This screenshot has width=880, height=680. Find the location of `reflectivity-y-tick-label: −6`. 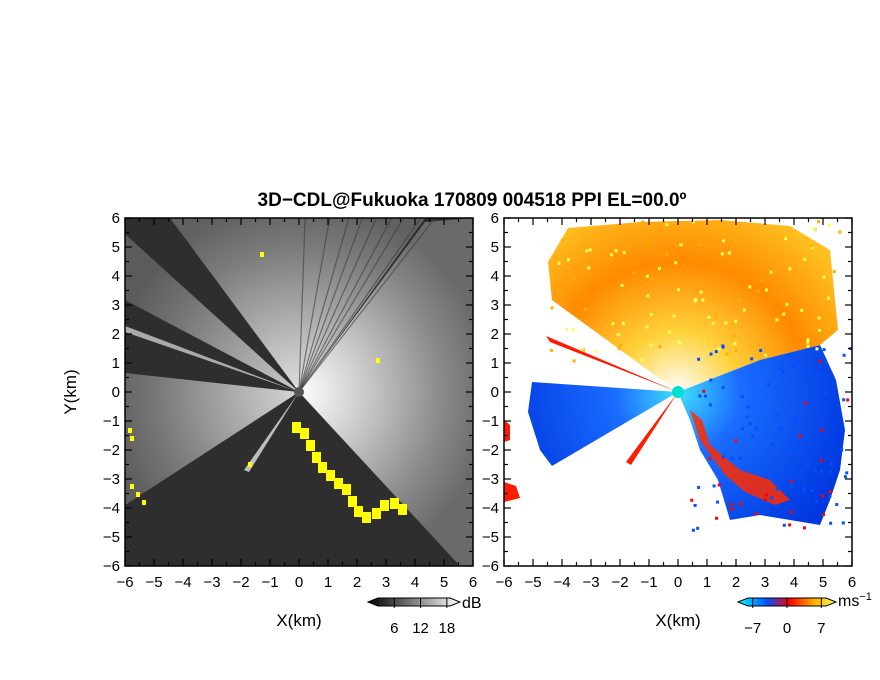

reflectivity-y-tick-label: −6 is located at coordinates (111, 566).